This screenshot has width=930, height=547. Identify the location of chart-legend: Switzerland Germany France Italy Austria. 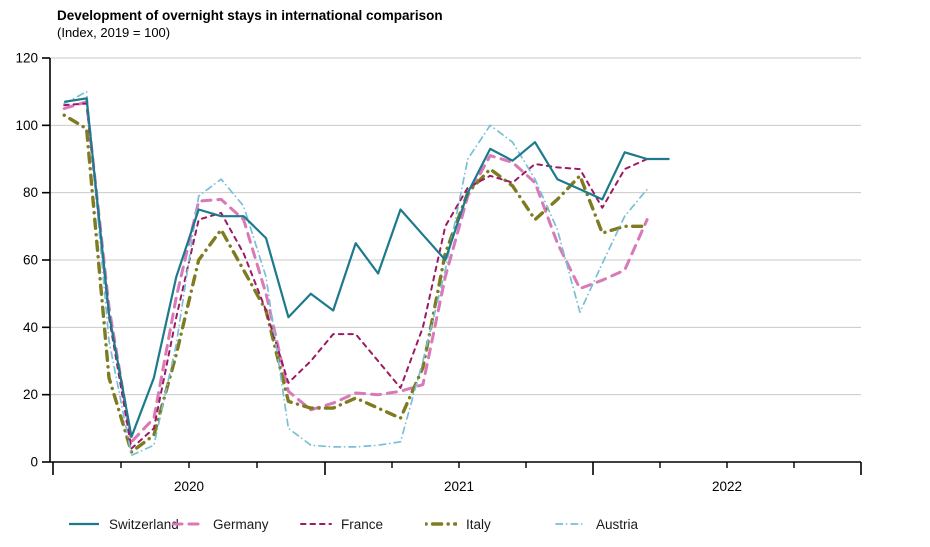
(465, 524).